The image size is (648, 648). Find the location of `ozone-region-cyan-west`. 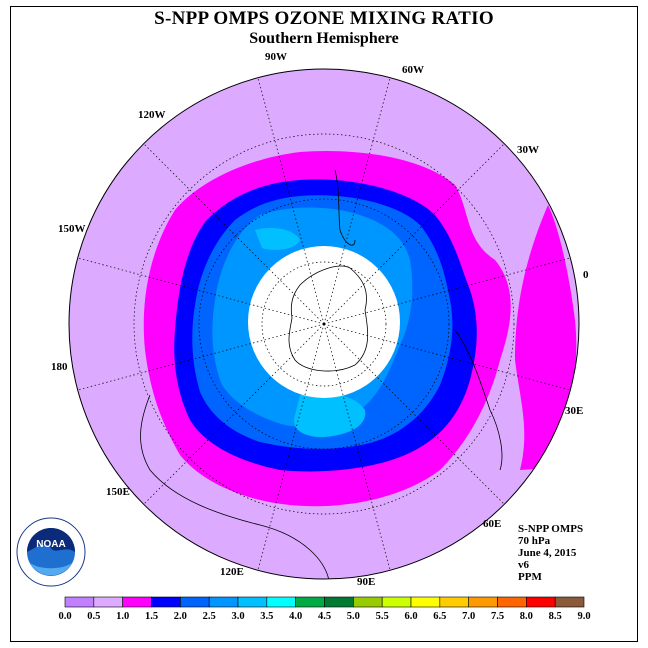

ozone-region-cyan-west is located at coordinates (277, 239).